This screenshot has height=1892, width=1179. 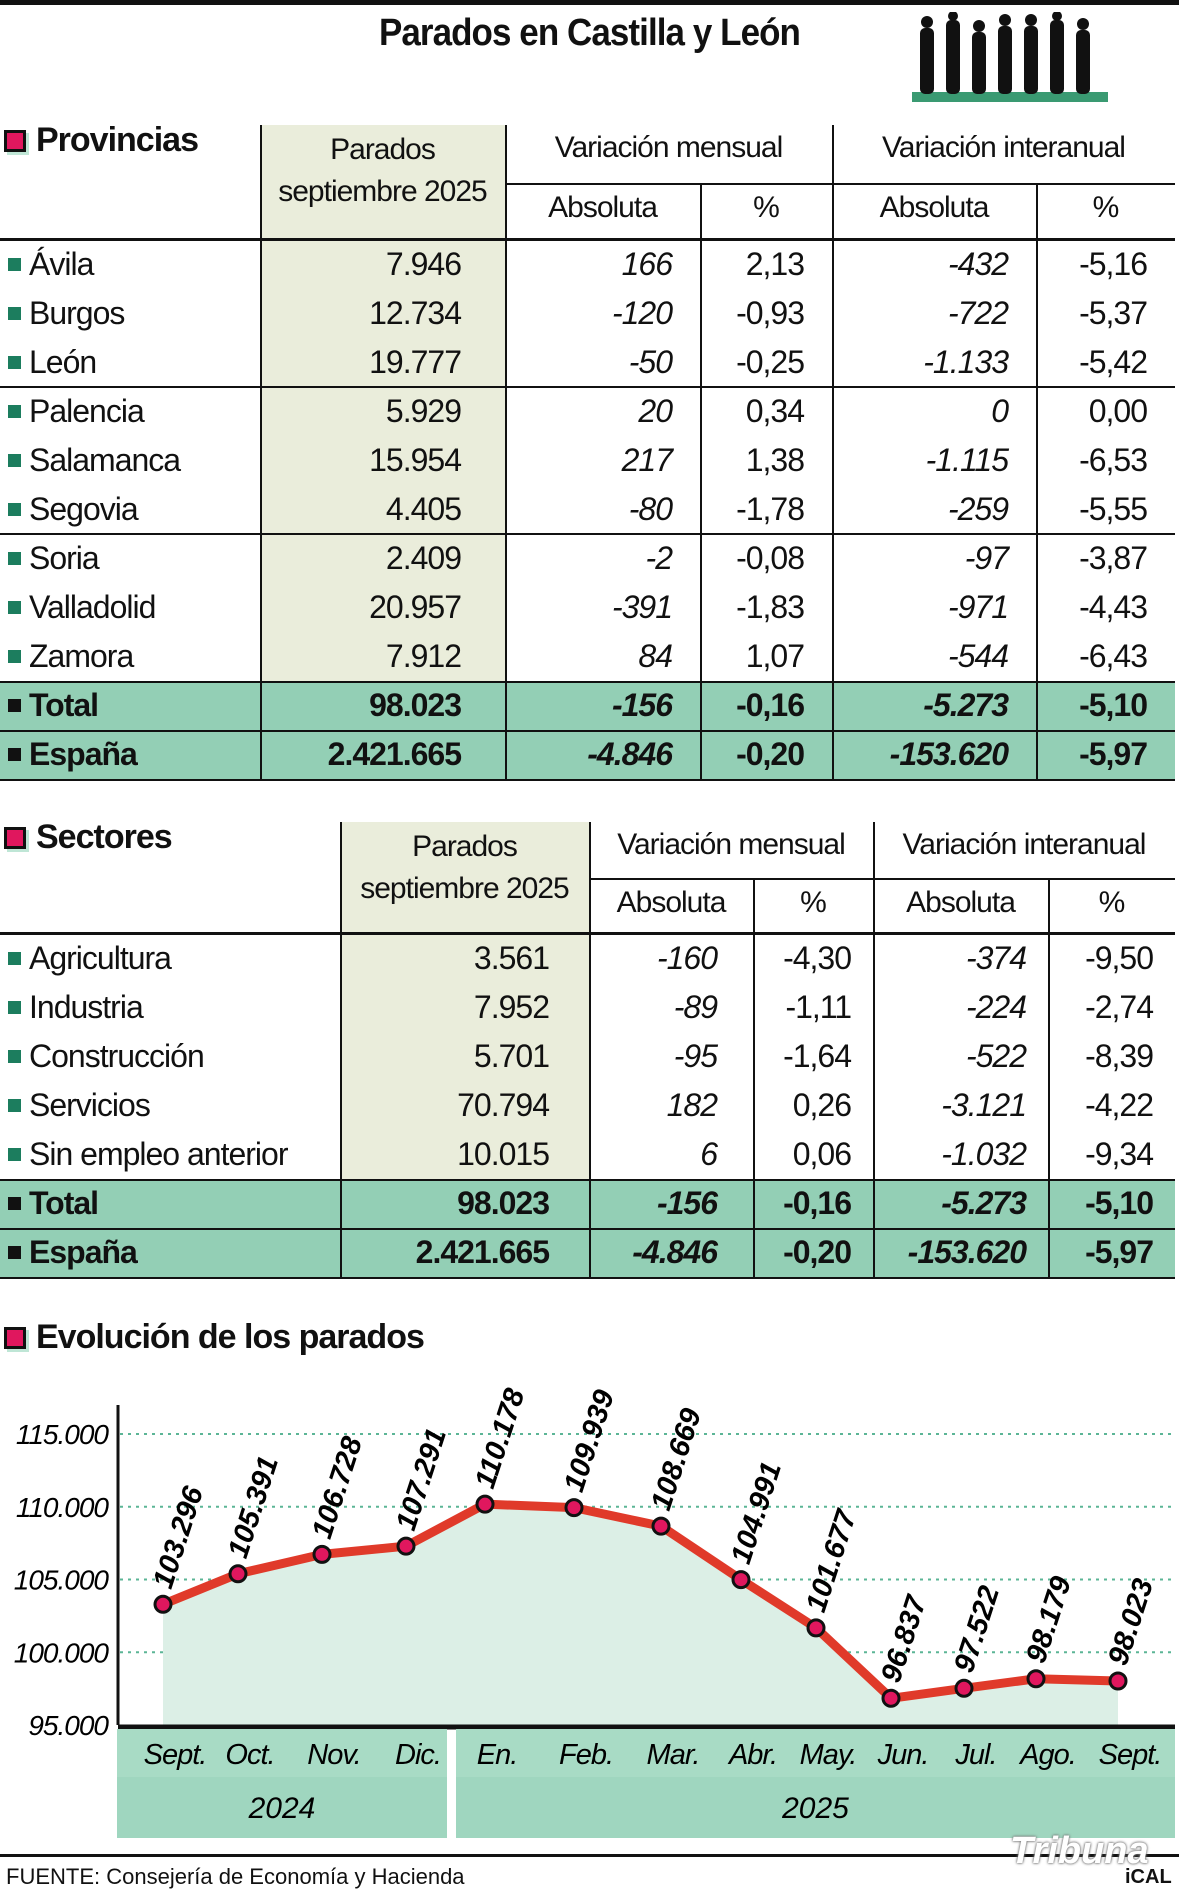 What do you see at coordinates (978, 607) in the screenshot?
I see `var-interanual-abs: -971` at bounding box center [978, 607].